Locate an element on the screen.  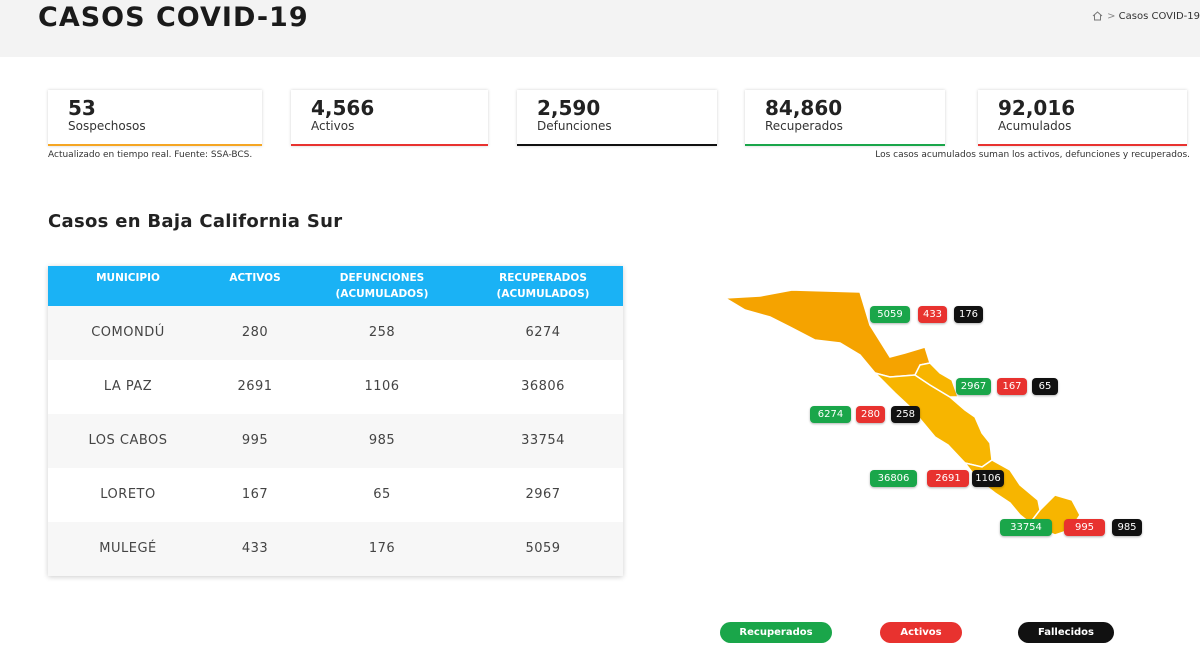
badge-recuperados: 33754 is located at coordinates (1026, 527).